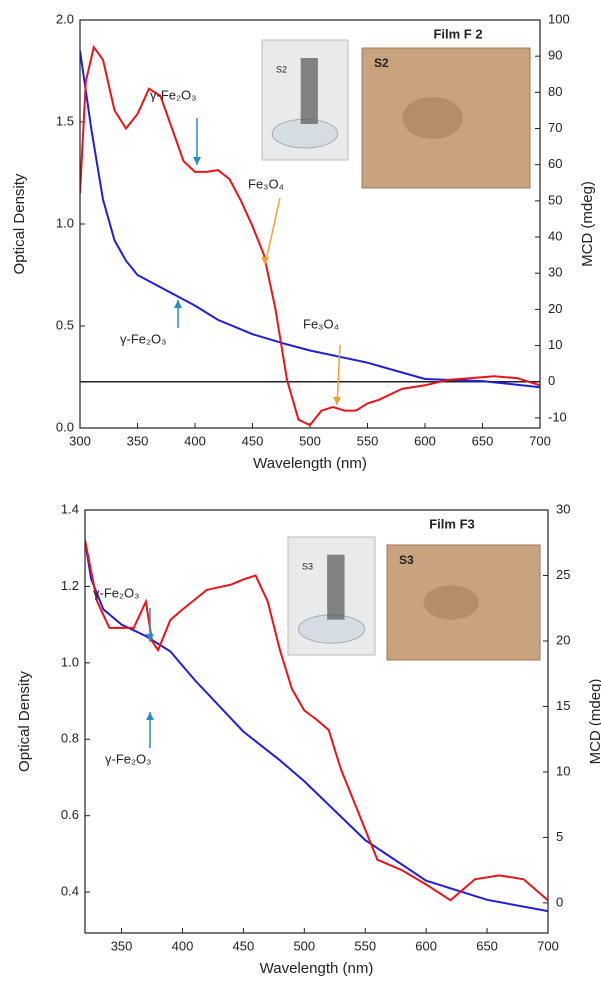 This screenshot has width=601, height=1001. I want to click on y2-tick-label: 50, so click(555, 199).